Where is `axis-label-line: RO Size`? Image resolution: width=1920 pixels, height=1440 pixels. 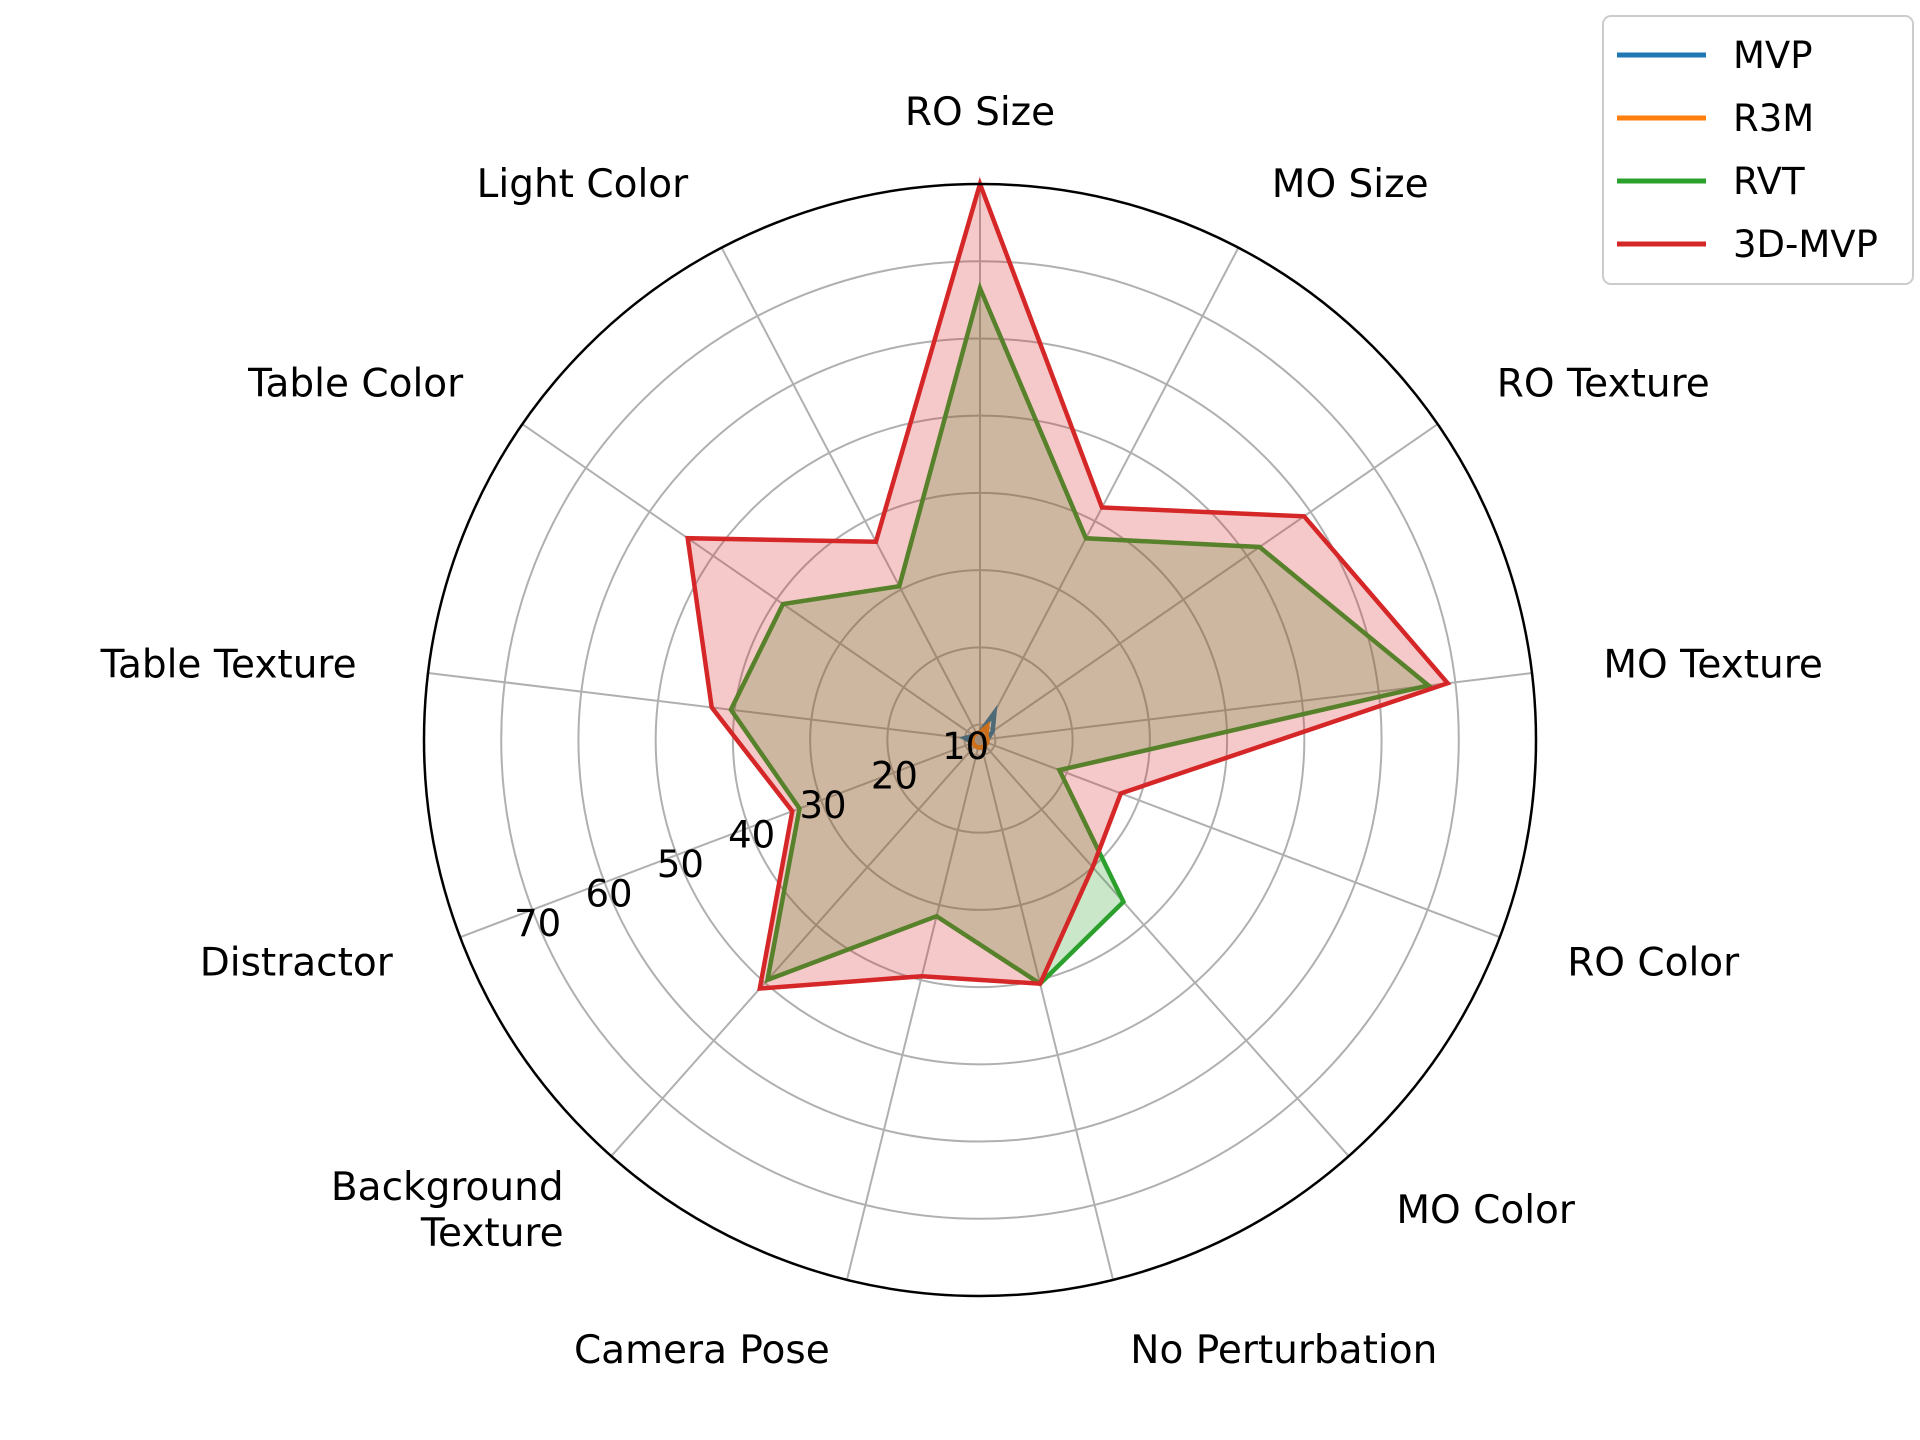
axis-label-line: RO Size is located at coordinates (980, 112).